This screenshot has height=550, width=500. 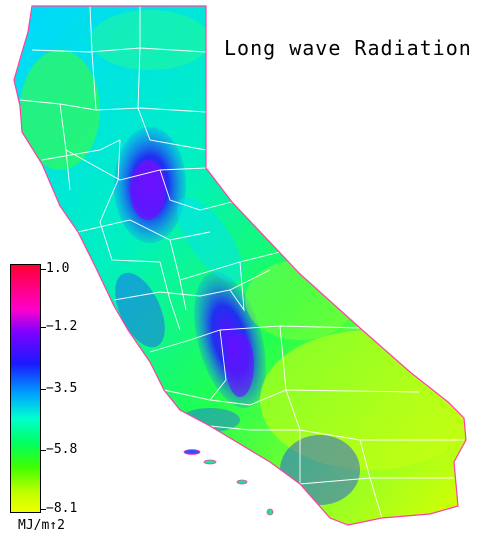 What do you see at coordinates (348, 48) in the screenshot?
I see `map-title: Long wave Radiation` at bounding box center [348, 48].